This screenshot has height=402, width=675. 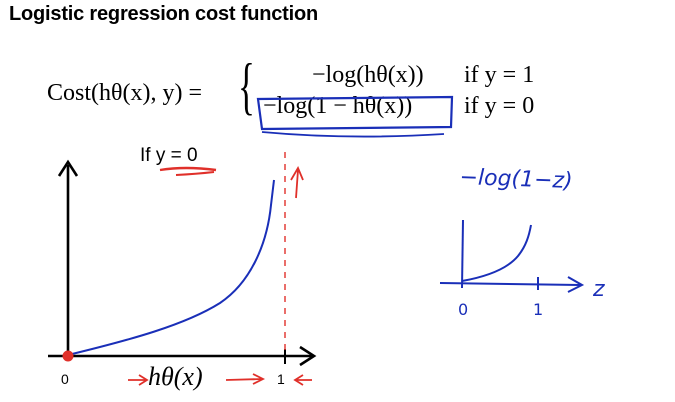 What do you see at coordinates (499, 106) in the screenshot?
I see `case2-condition: if y = 0` at bounding box center [499, 106].